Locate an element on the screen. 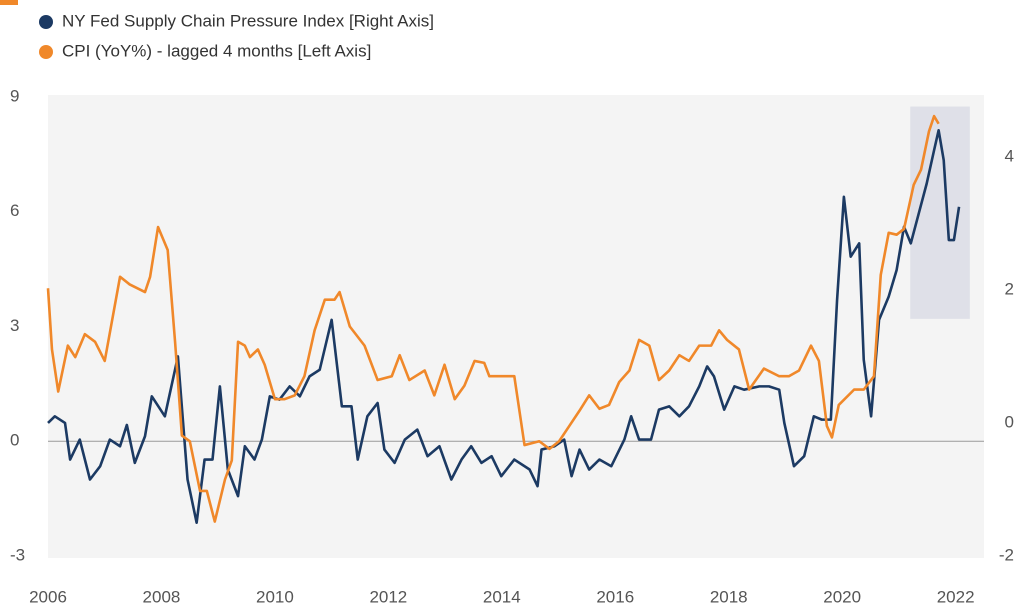 The width and height of the screenshot is (1018, 608). x-tick-label: 2006 is located at coordinates (48, 596).